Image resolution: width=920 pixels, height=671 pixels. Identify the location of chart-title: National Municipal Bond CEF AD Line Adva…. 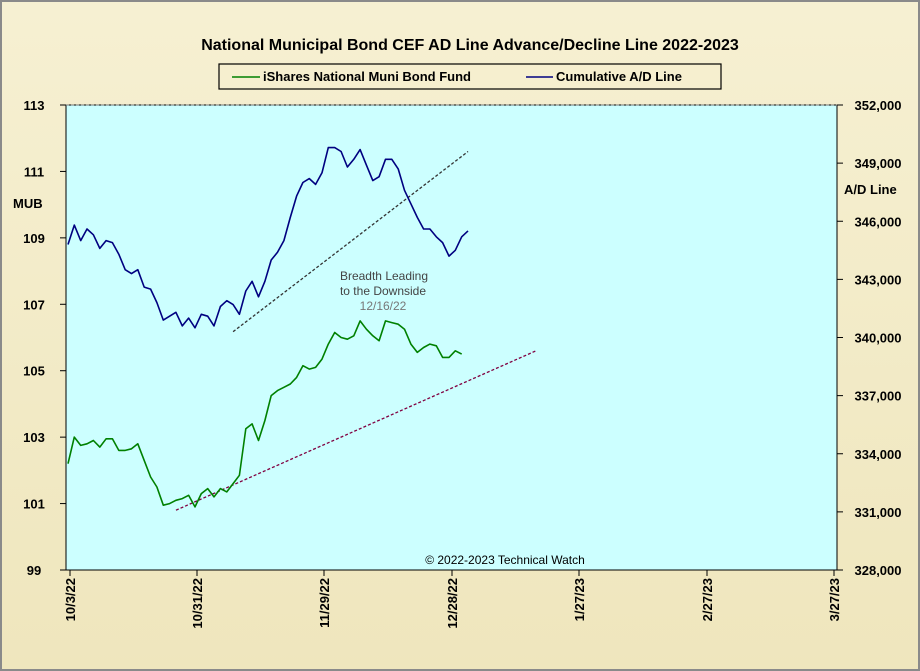
(470, 45).